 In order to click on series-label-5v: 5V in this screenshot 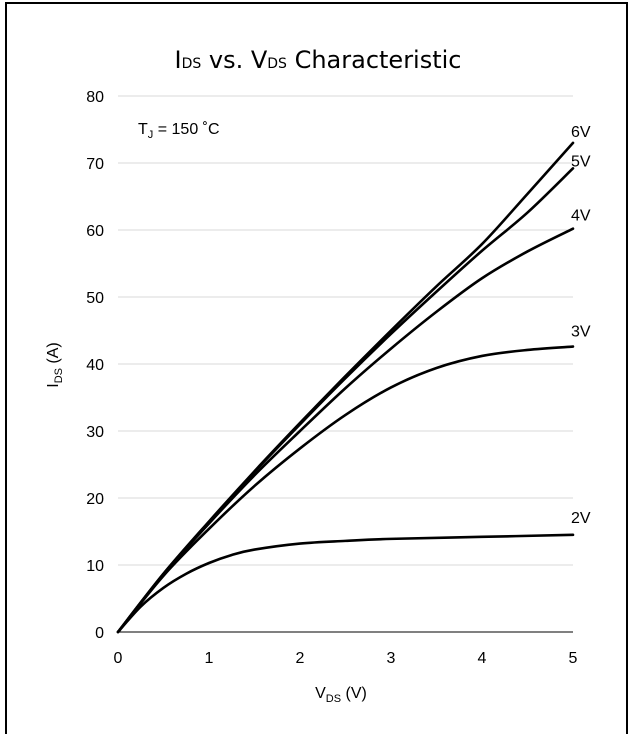, I will do `click(581, 161)`.